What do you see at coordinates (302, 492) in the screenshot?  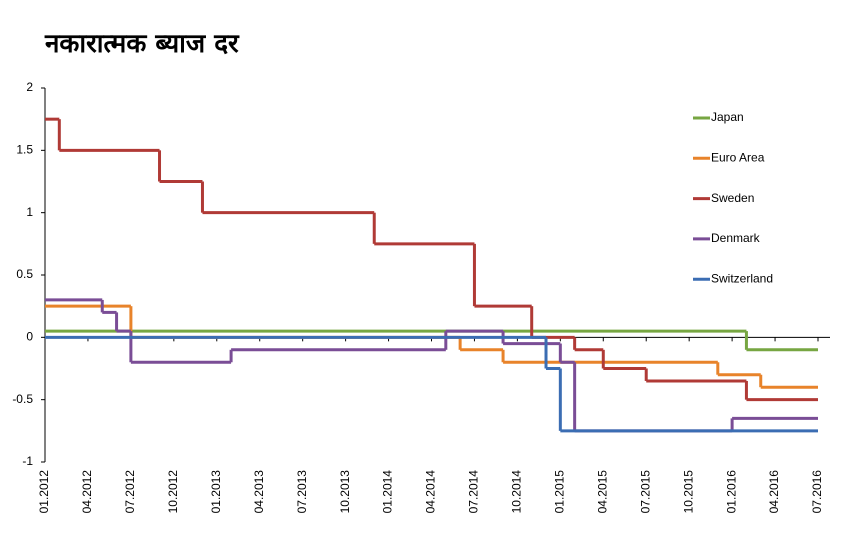 I see `x-tick-label: 07.2013` at bounding box center [302, 492].